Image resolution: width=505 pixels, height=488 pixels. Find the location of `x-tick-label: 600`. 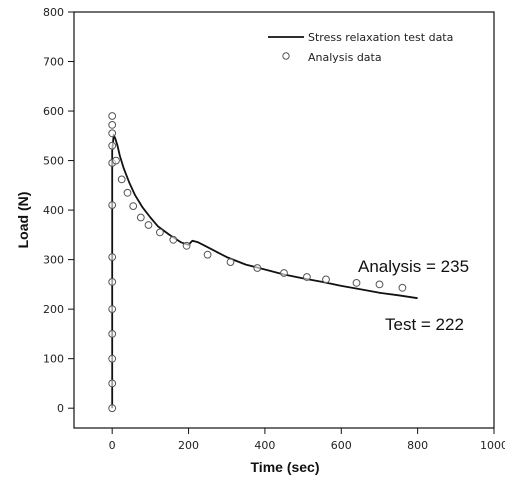

x-tick-label: 600 is located at coordinates (341, 445).